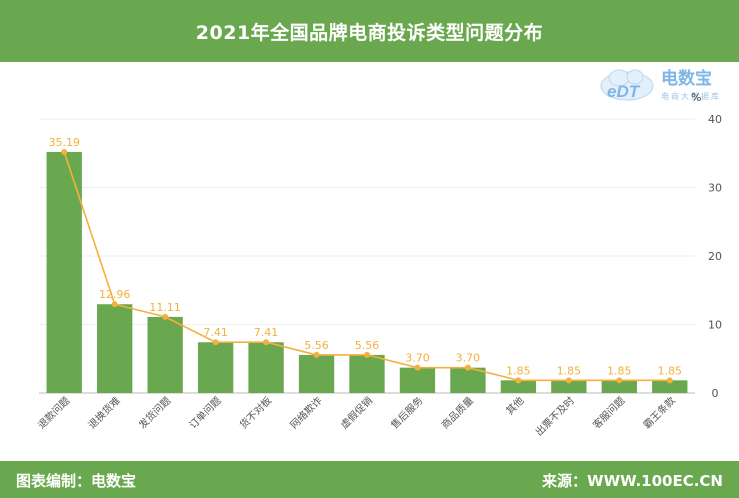  What do you see at coordinates (103, 412) in the screenshot?
I see `x-tick-label: 退换货难` at bounding box center [103, 412].